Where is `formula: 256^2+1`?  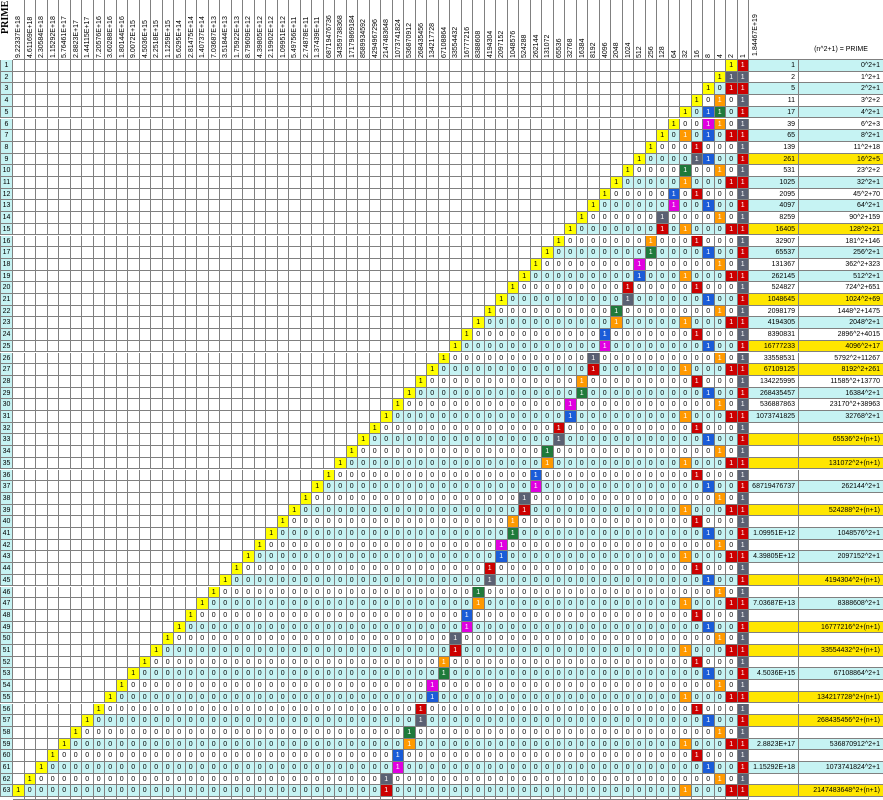
formula: 256^2+1 is located at coordinates (841, 253).